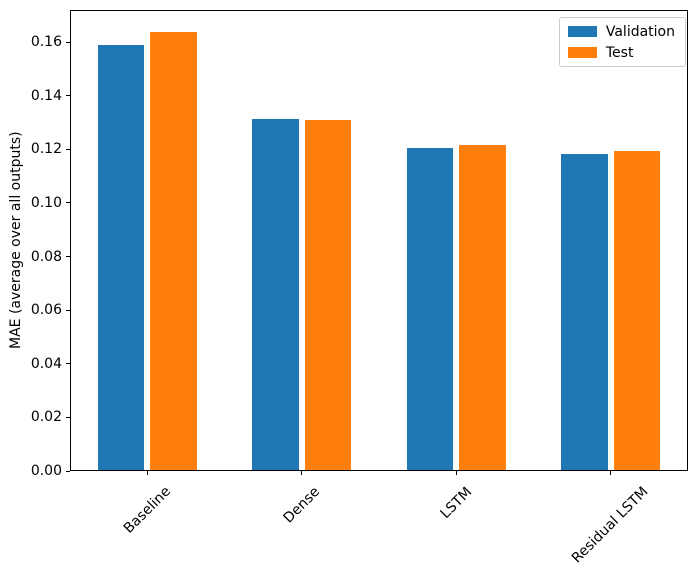 The width and height of the screenshot is (700, 572). I want to click on legend-item-test: Test, so click(621, 52).